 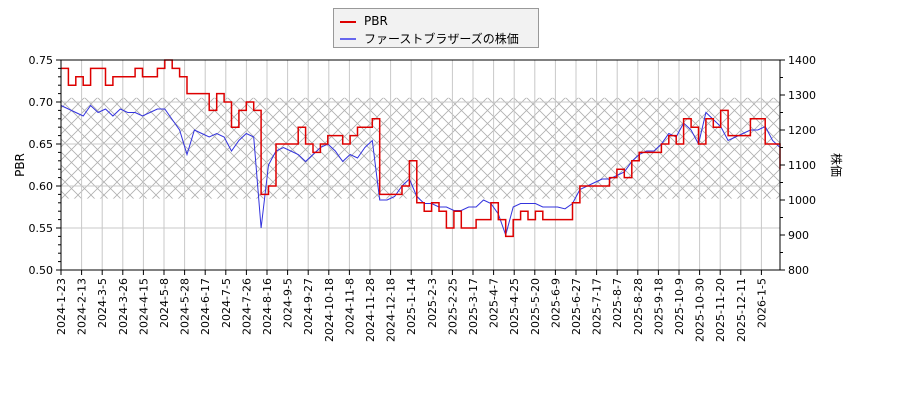 I want to click on svg-text: 2024-3-26, so click(x=123, y=306).